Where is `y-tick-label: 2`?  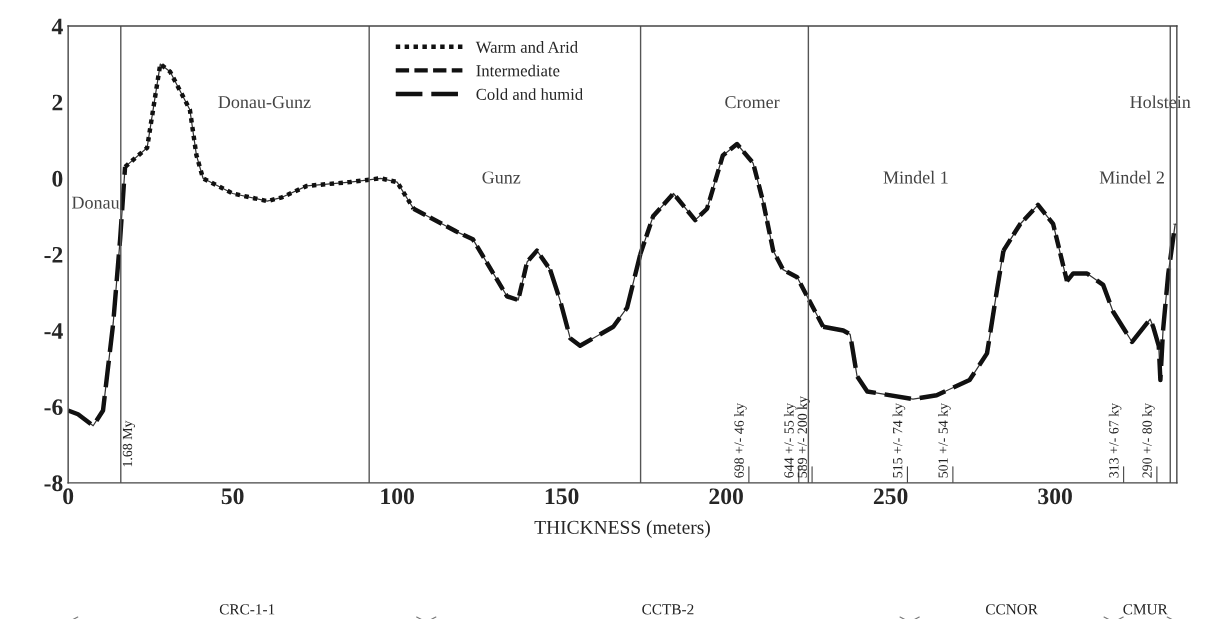
y-tick-label: 2 is located at coordinates (57, 102).